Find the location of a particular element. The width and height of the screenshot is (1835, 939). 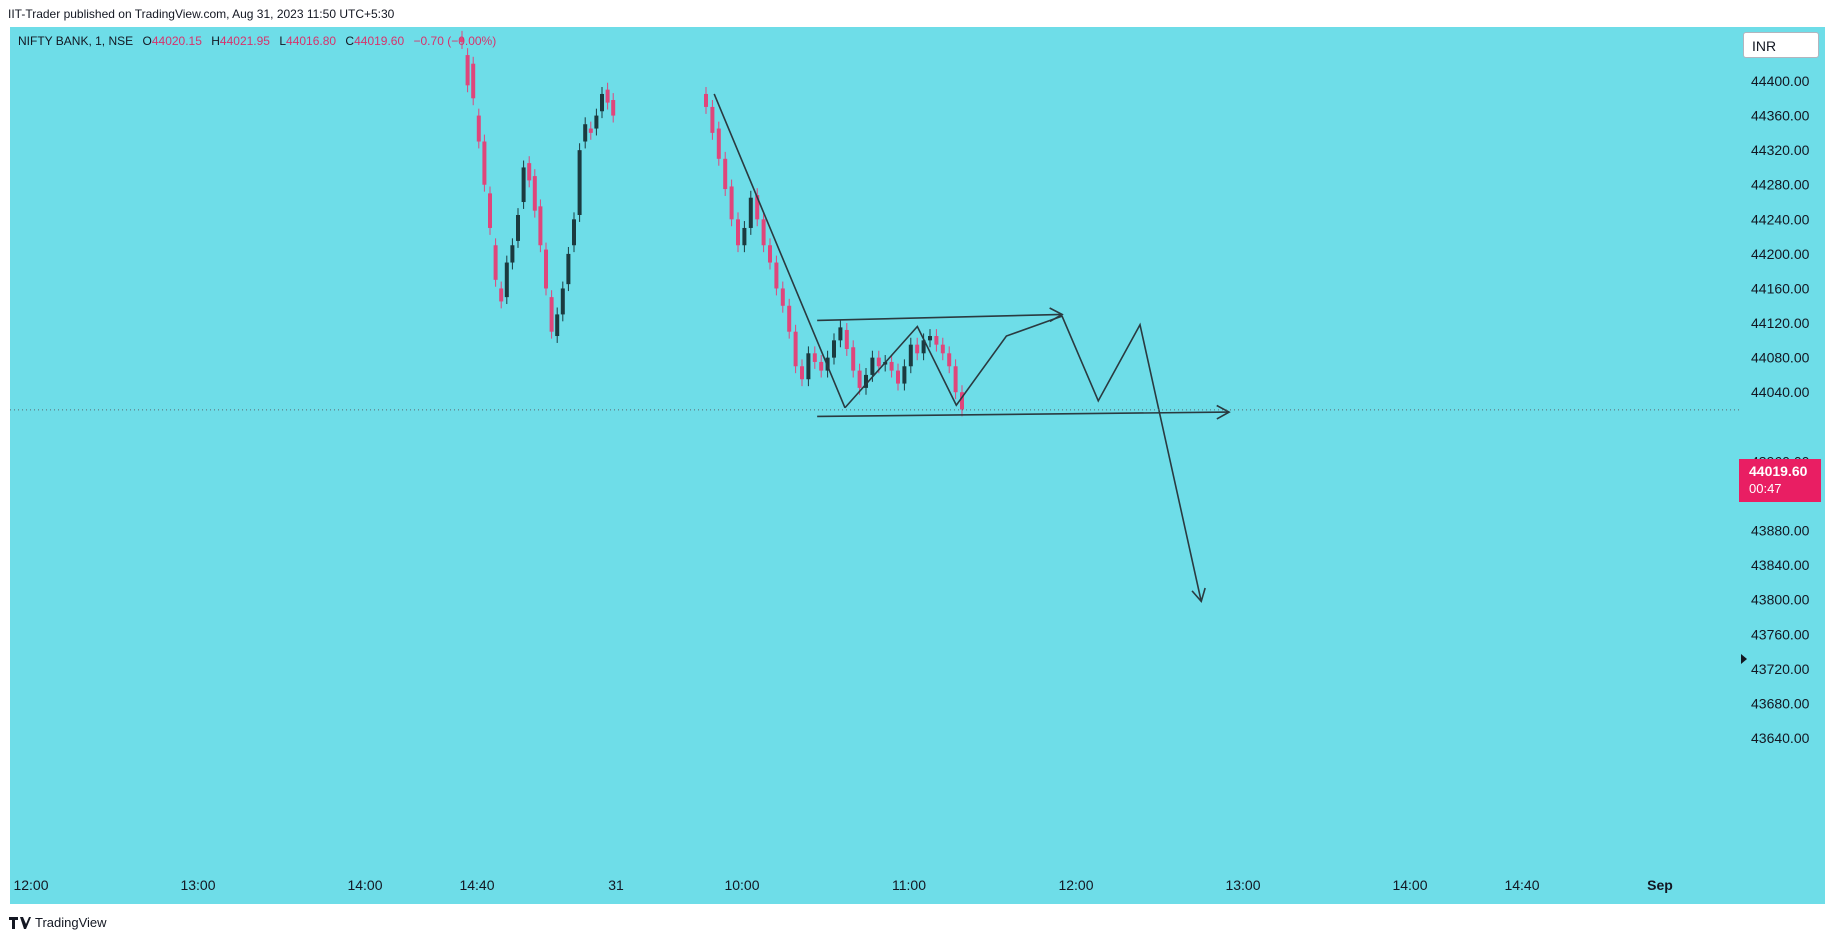

y-tick-label: 44320.00 is located at coordinates (1780, 150).